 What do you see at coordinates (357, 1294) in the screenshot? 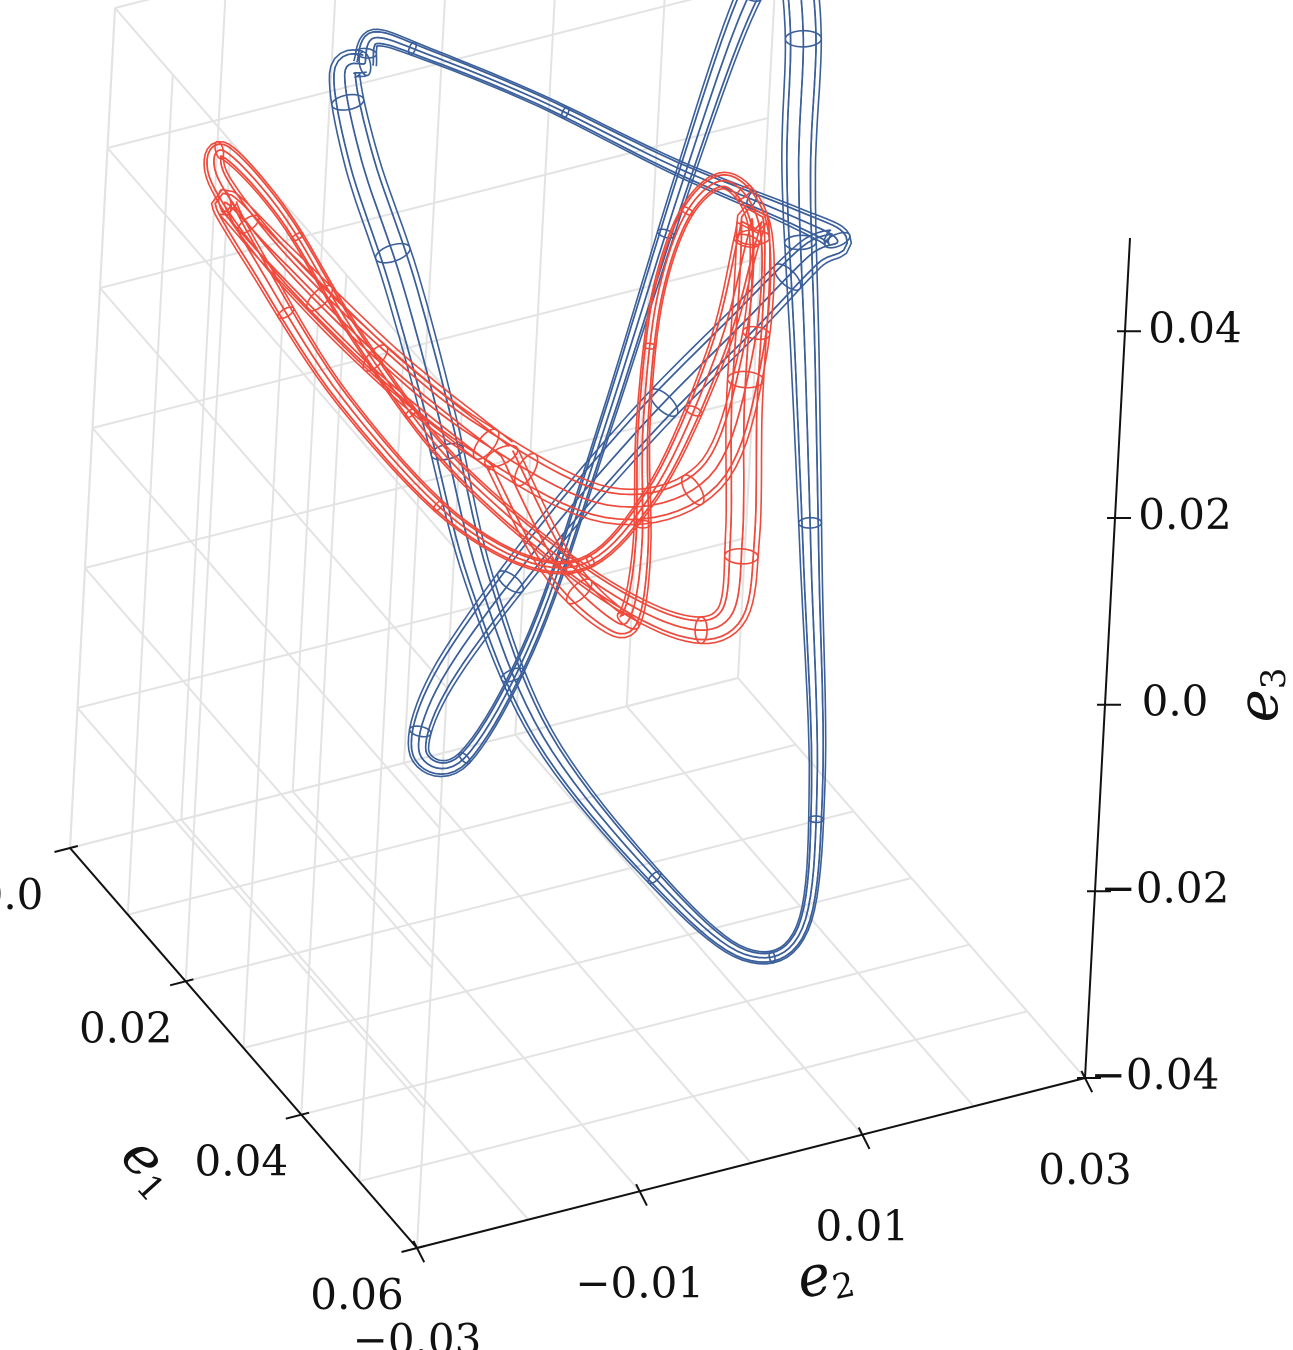
I see `e1-tick-label: 0.06` at bounding box center [357, 1294].